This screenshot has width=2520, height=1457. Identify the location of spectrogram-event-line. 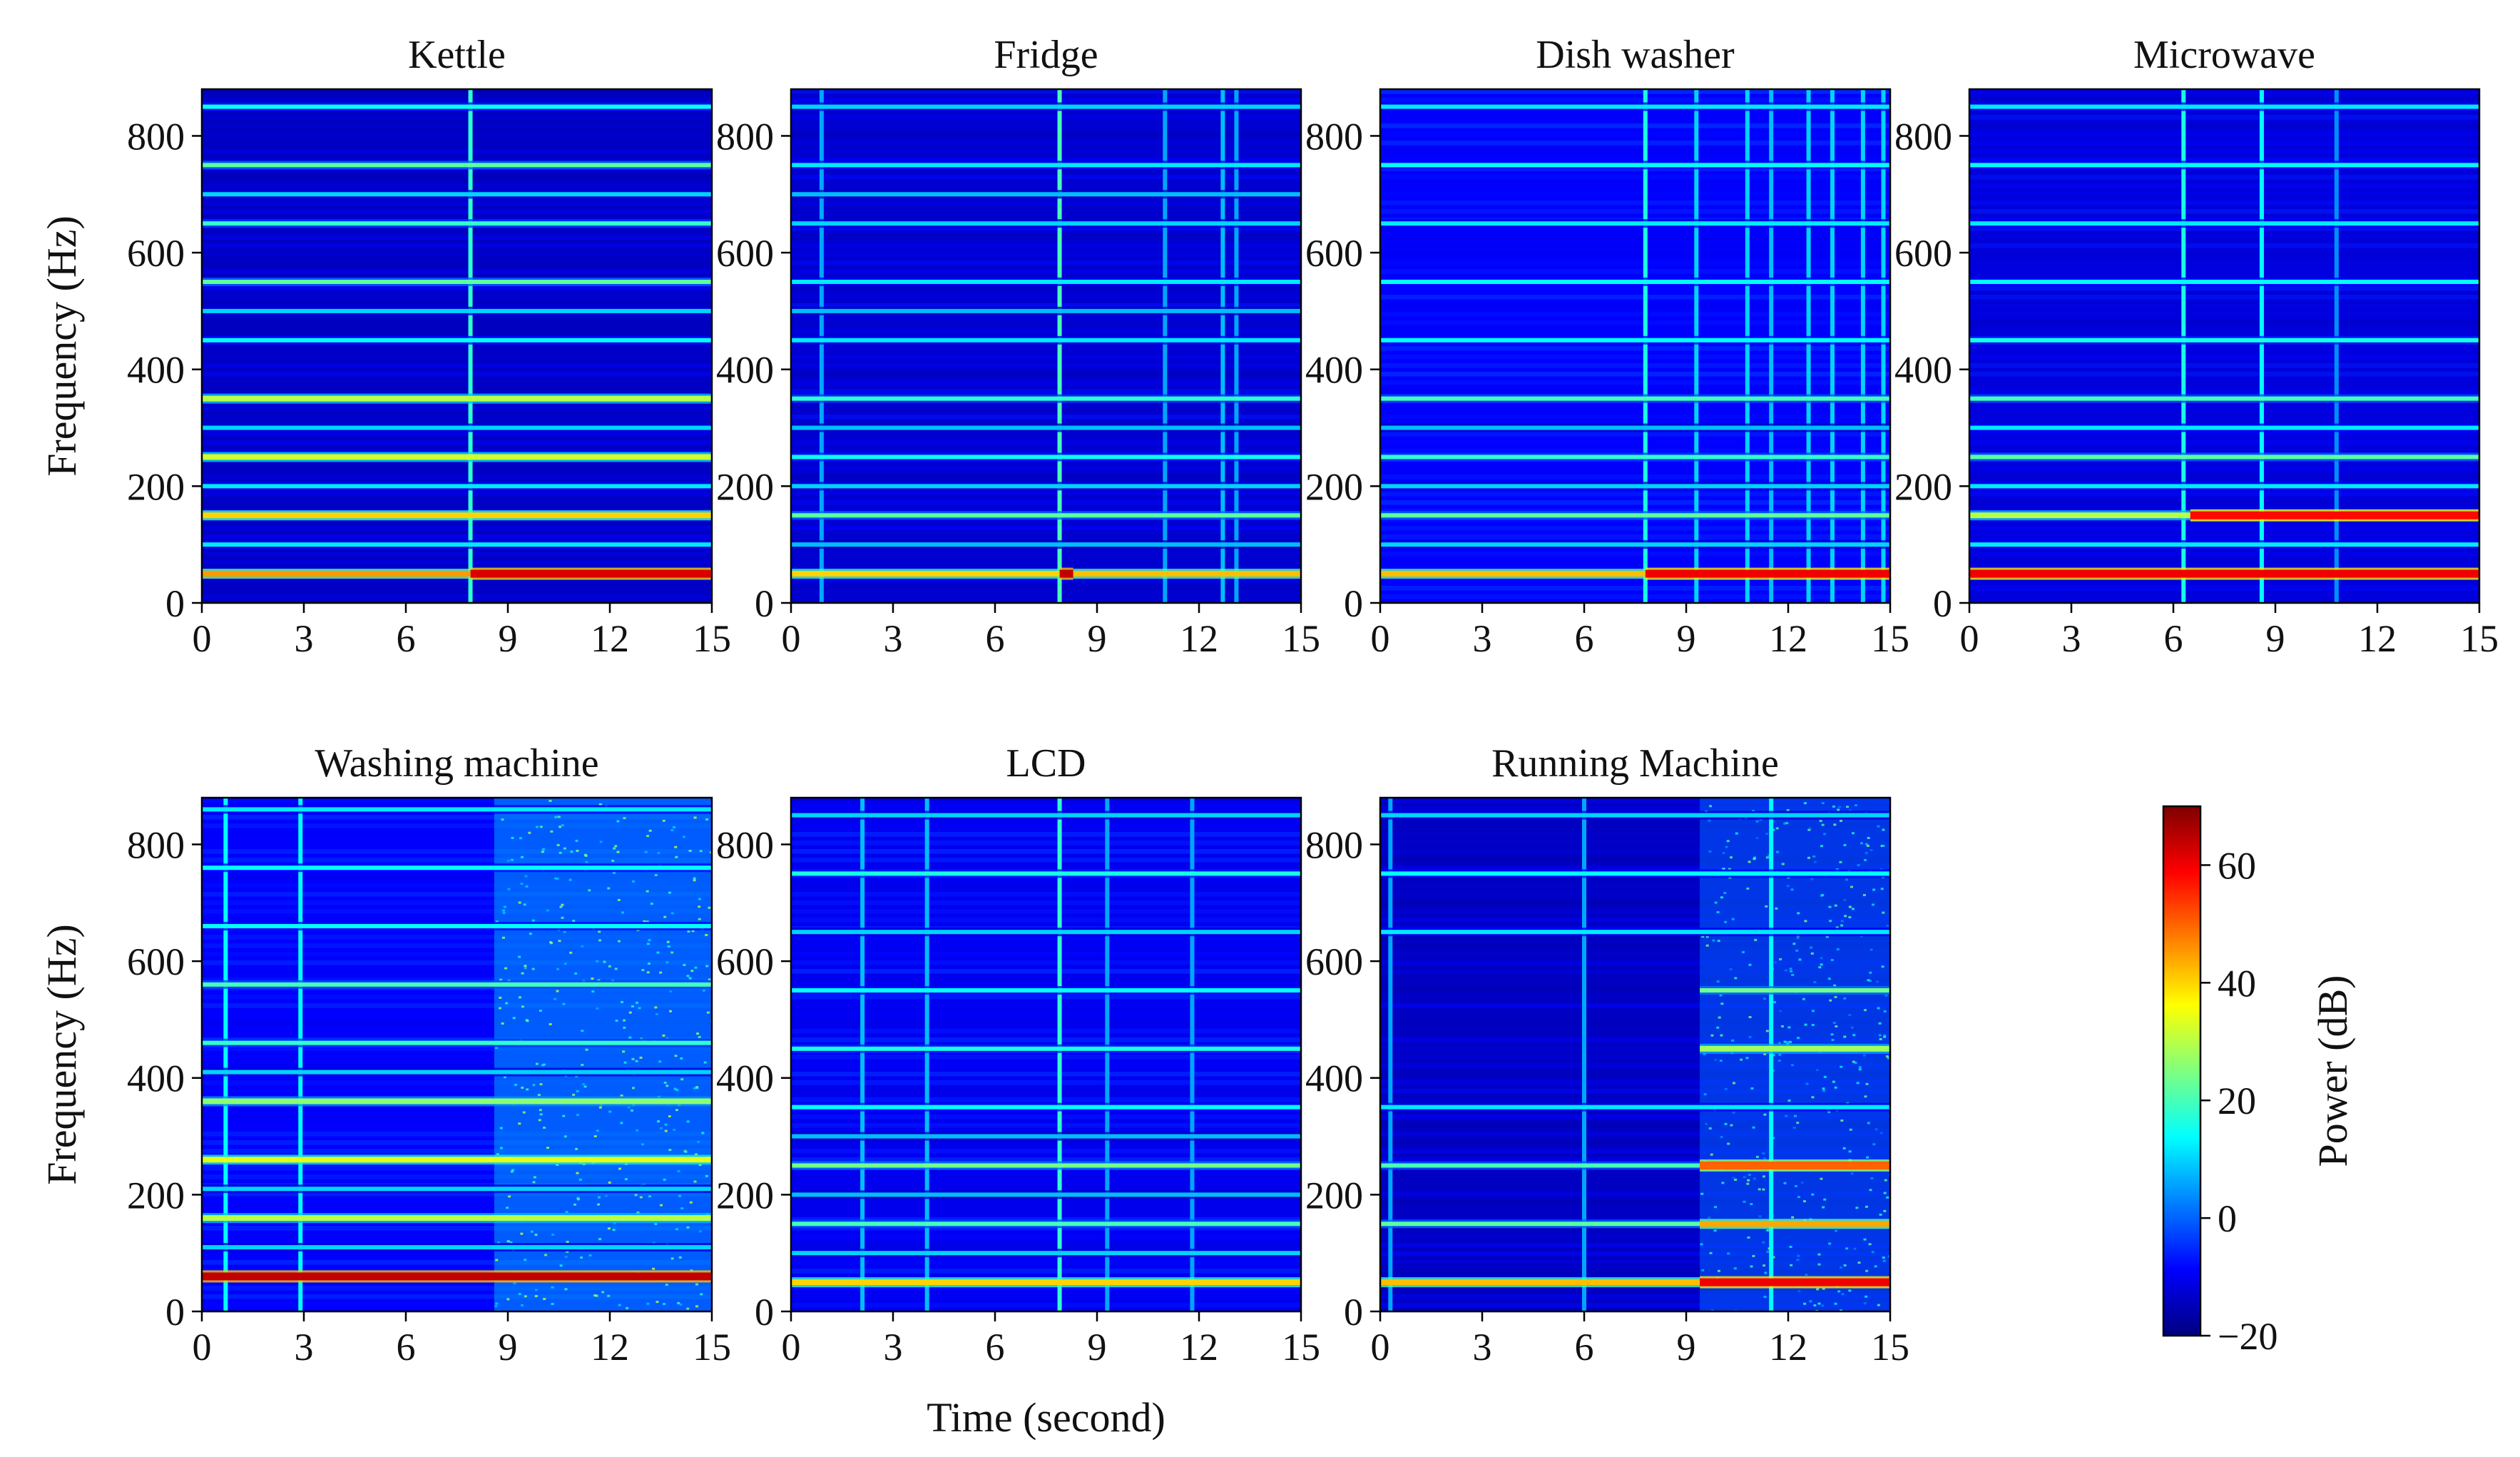
(2183, 346).